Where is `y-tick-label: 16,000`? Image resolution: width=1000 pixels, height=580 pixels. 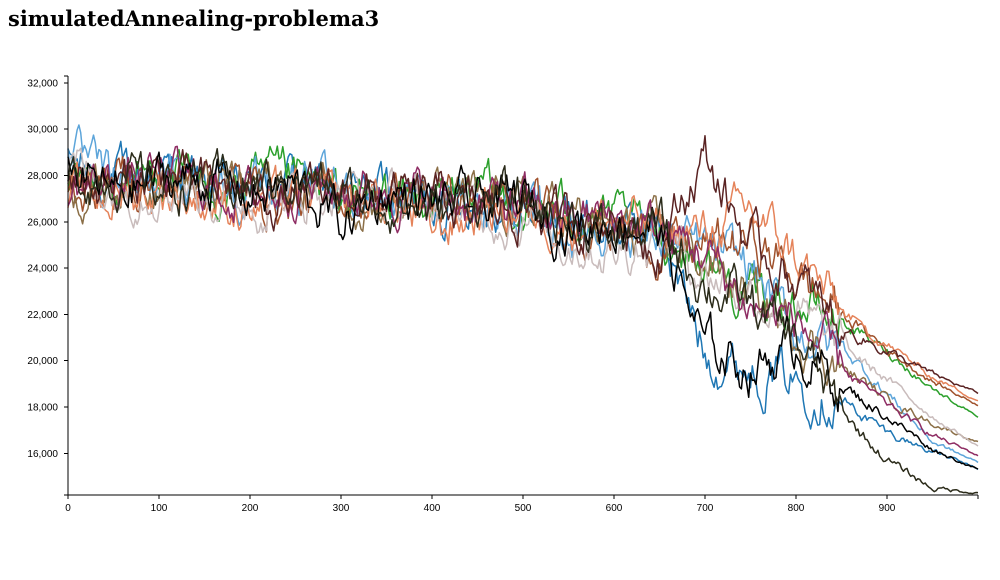
y-tick-label: 16,000 is located at coordinates (42, 454).